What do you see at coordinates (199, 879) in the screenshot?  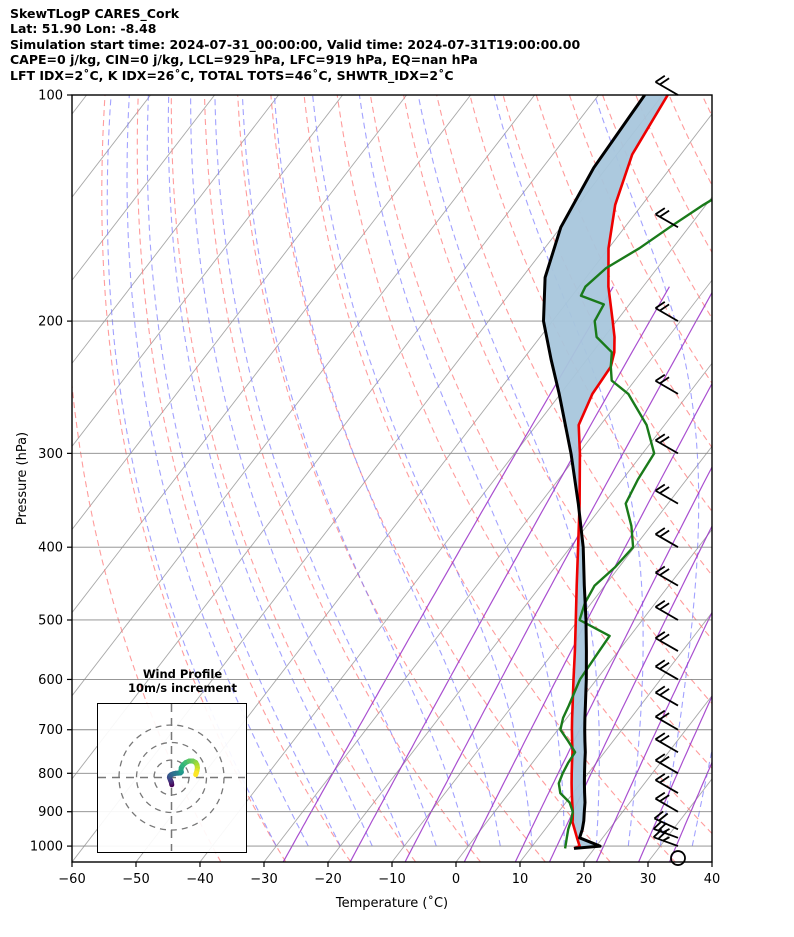 I see `x-tick-label: −40` at bounding box center [199, 879].